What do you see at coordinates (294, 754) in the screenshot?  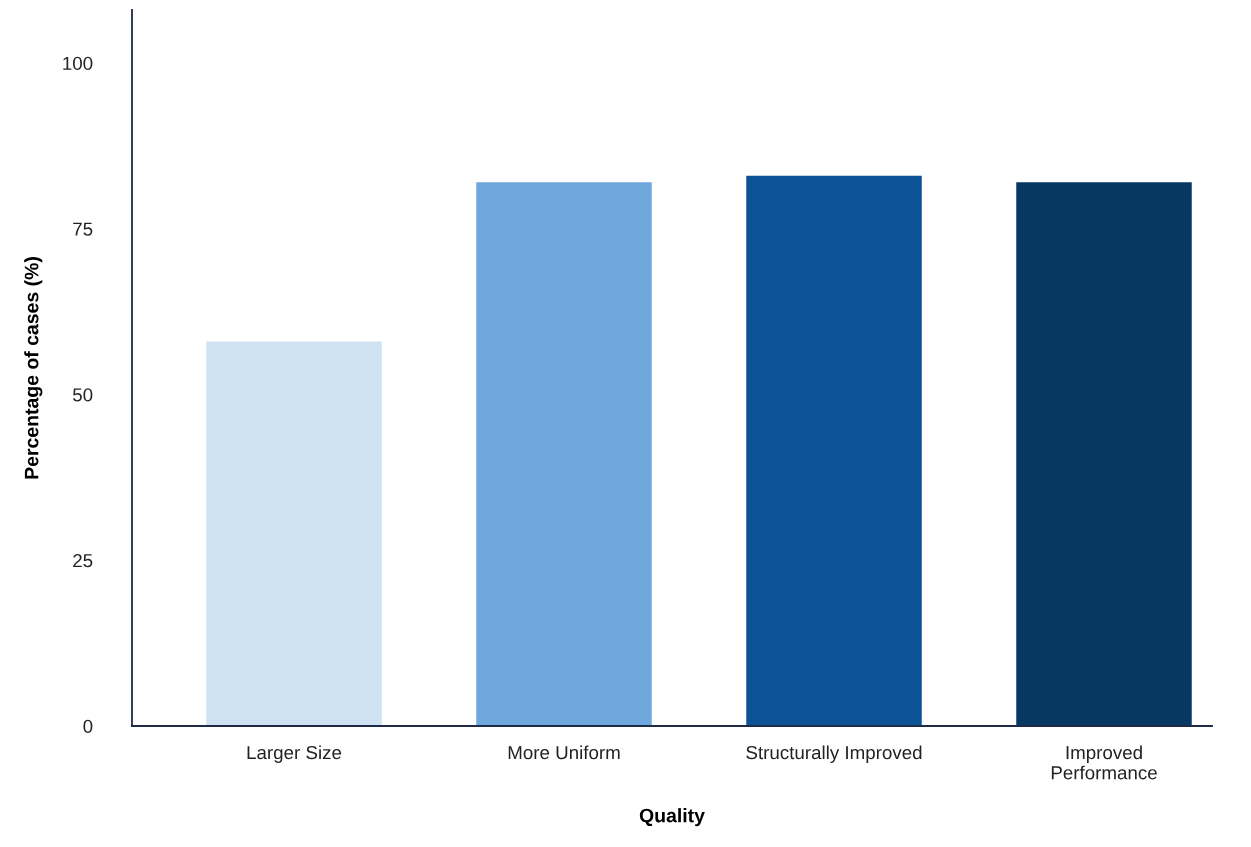 I see `x-tick-label: Larger Size` at bounding box center [294, 754].